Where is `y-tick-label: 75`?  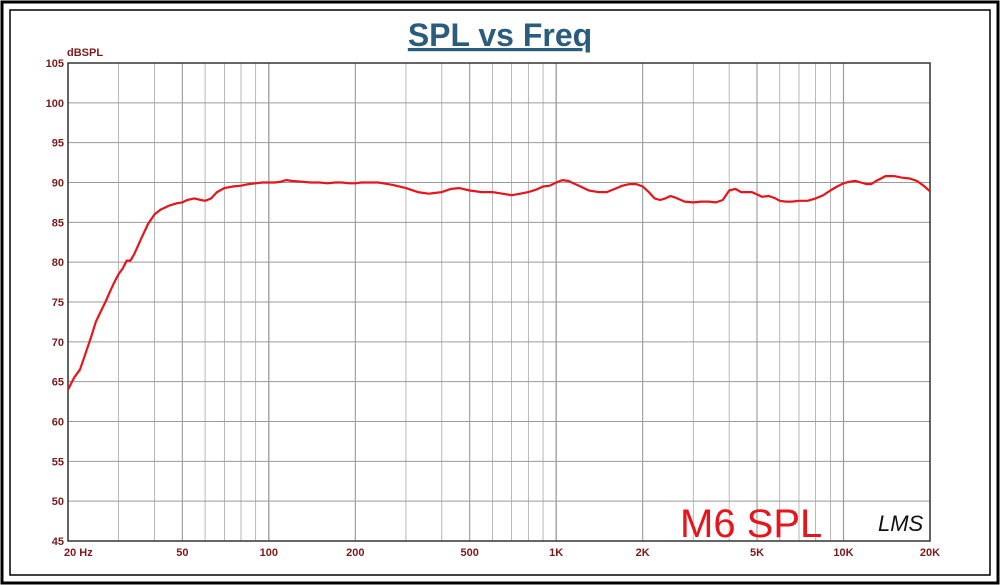 y-tick-label: 75 is located at coordinates (58, 303).